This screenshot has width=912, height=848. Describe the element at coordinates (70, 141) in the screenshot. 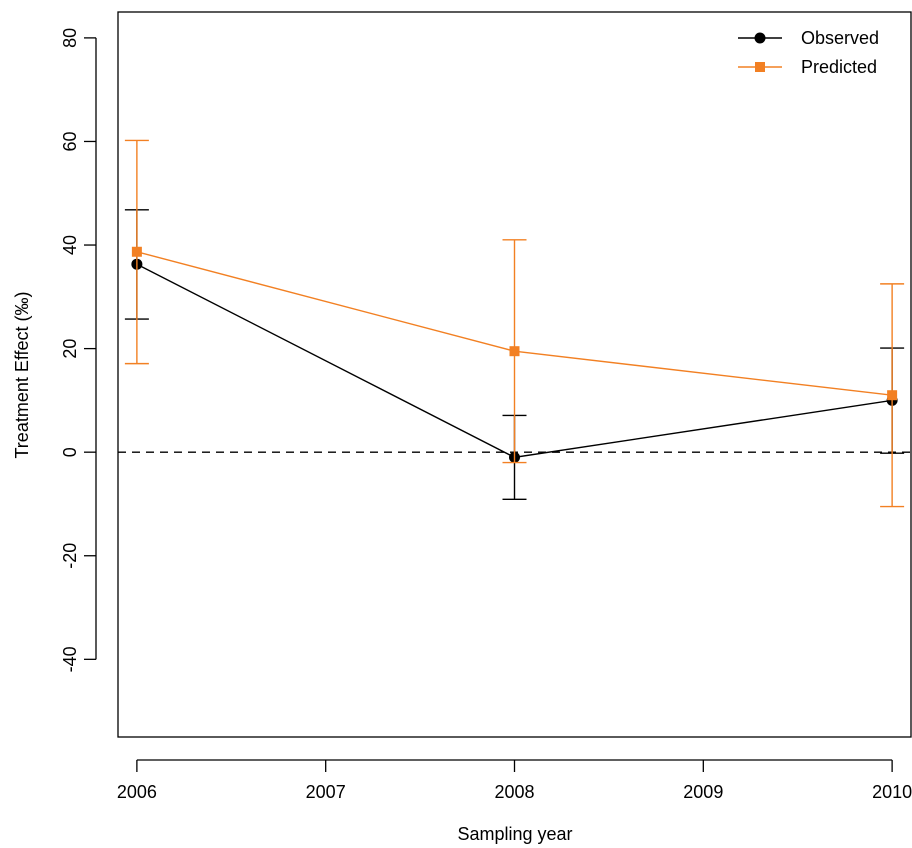

I see `y-tick-label: 60` at that location.